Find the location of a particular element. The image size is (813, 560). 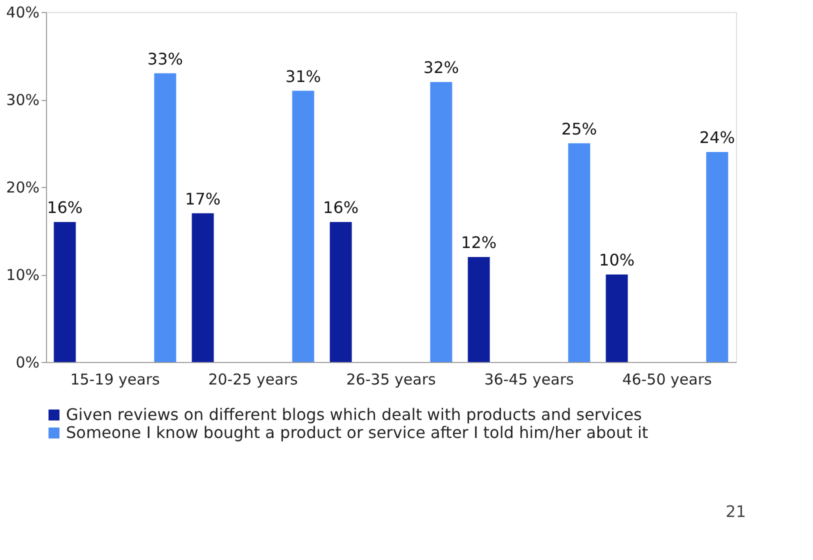

data-label: 12% is located at coordinates (479, 242).